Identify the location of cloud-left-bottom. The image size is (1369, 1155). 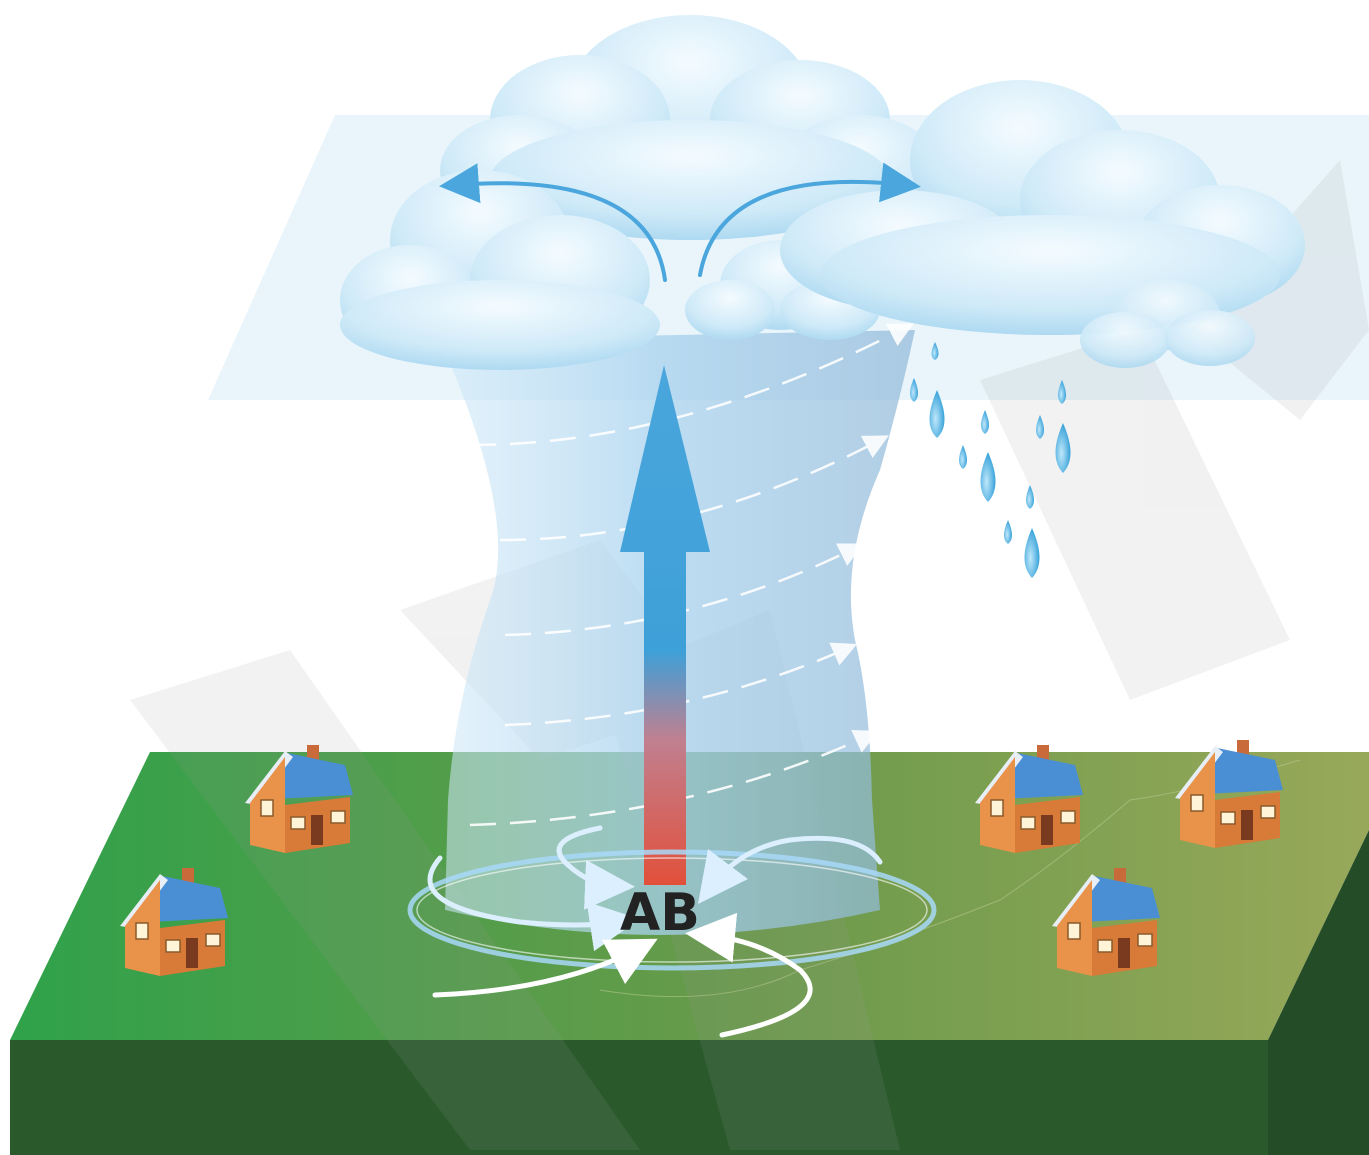
(500, 270).